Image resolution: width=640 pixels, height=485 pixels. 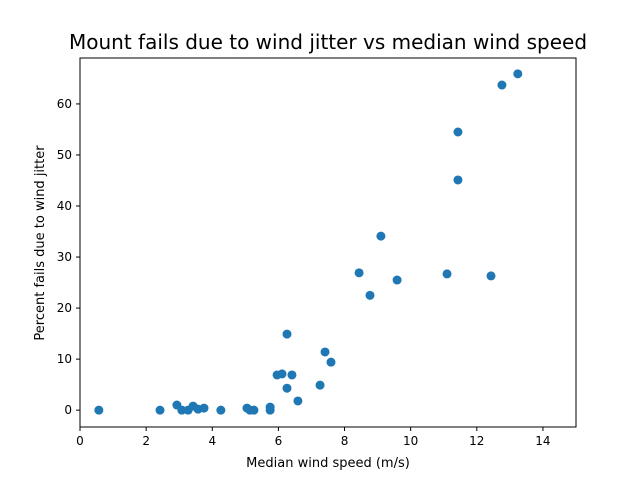 What do you see at coordinates (542, 441) in the screenshot?
I see `x-tick-label: 14` at bounding box center [542, 441].